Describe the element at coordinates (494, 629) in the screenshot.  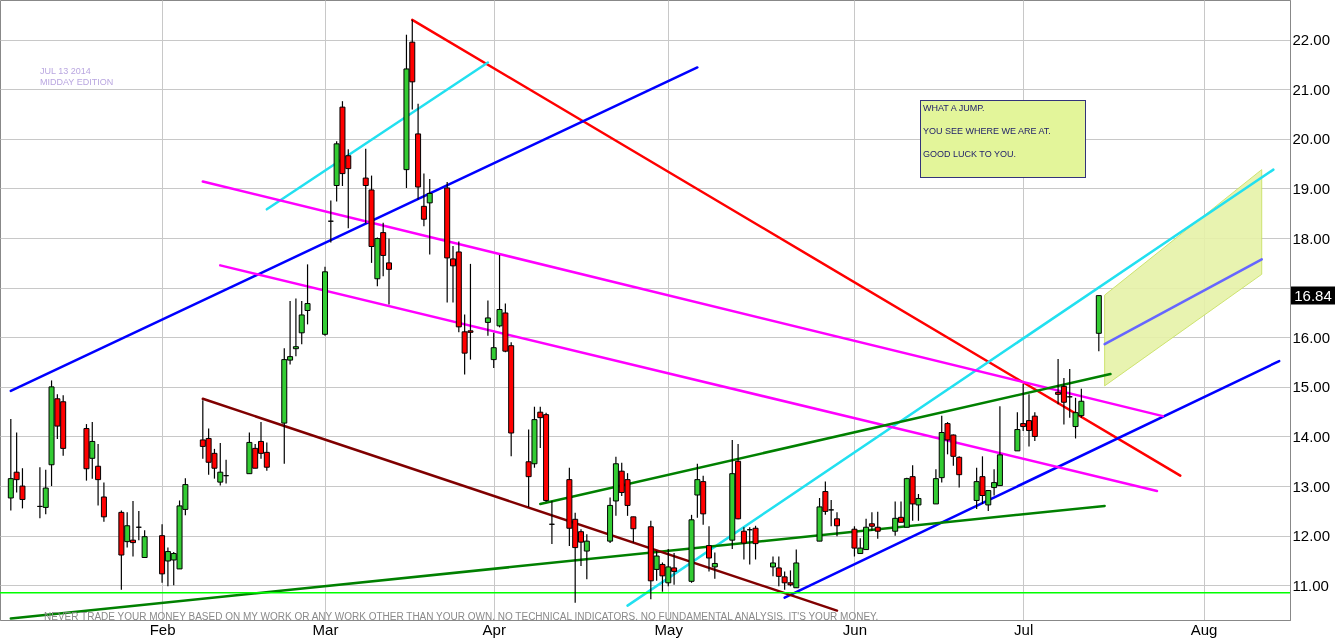
I see `x-tick-label: Apr` at that location.